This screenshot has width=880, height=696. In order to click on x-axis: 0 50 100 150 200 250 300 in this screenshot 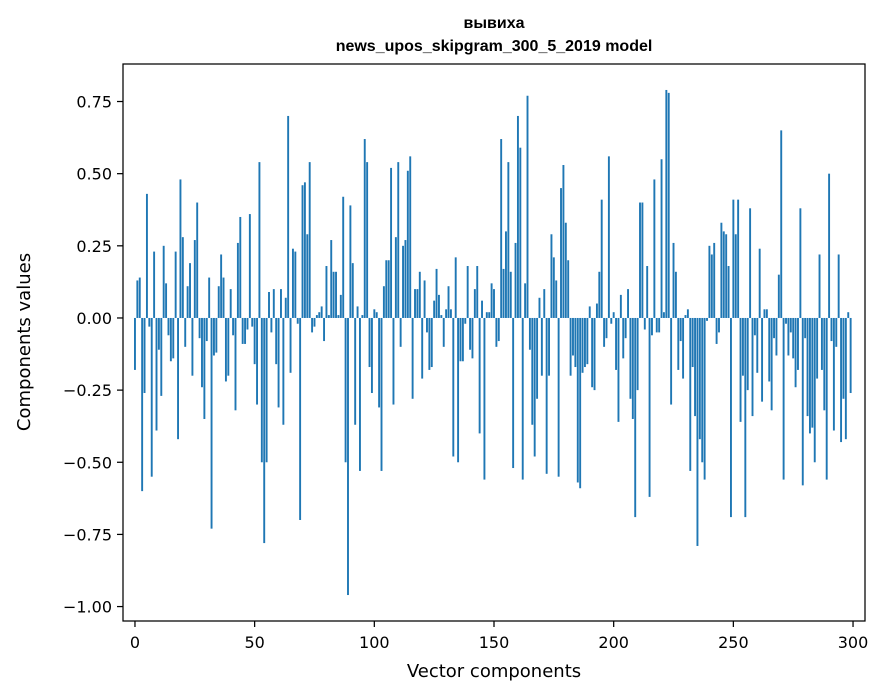, I will do `click(499, 636)`.